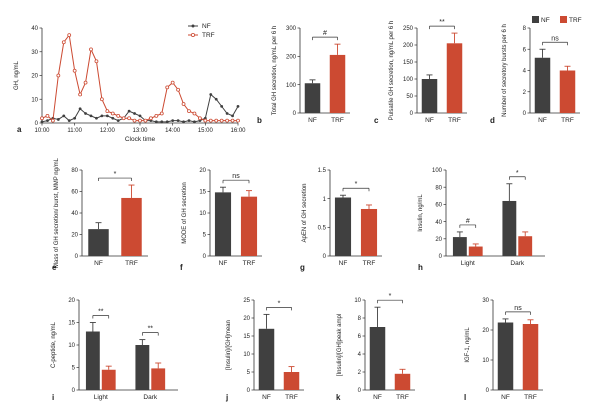  What do you see at coordinates (108, 131) in the screenshot?
I see `x-tick-label-a: 12:00` at bounding box center [108, 131].